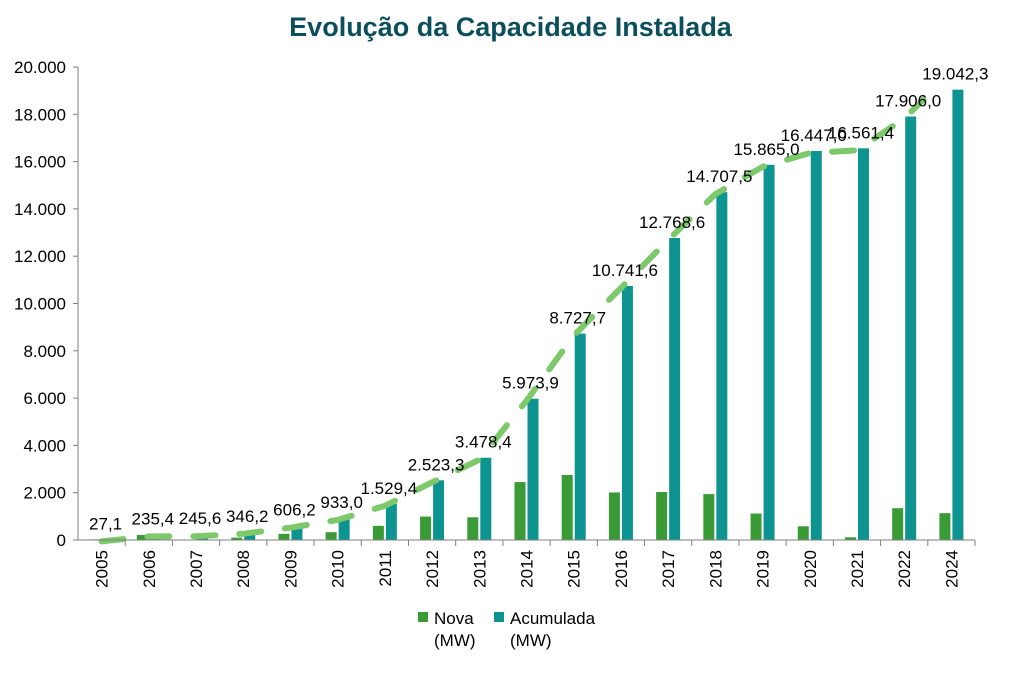  I want to click on y-tick-label: 8.000, so click(44, 351).